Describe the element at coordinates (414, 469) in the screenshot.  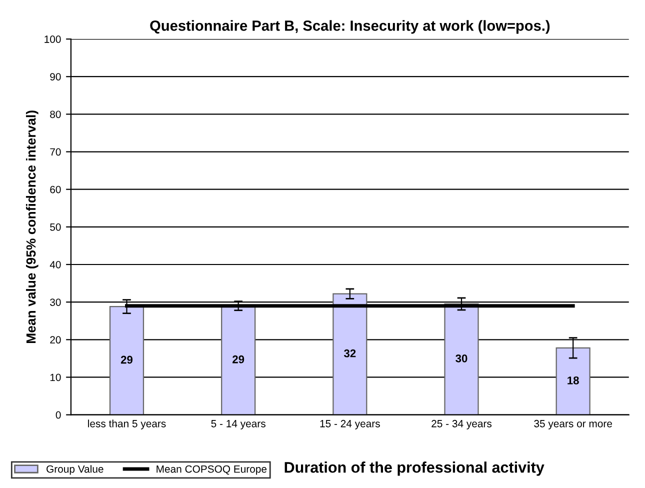
I see `x-axis-title: Duration of the professional activity` at that location.